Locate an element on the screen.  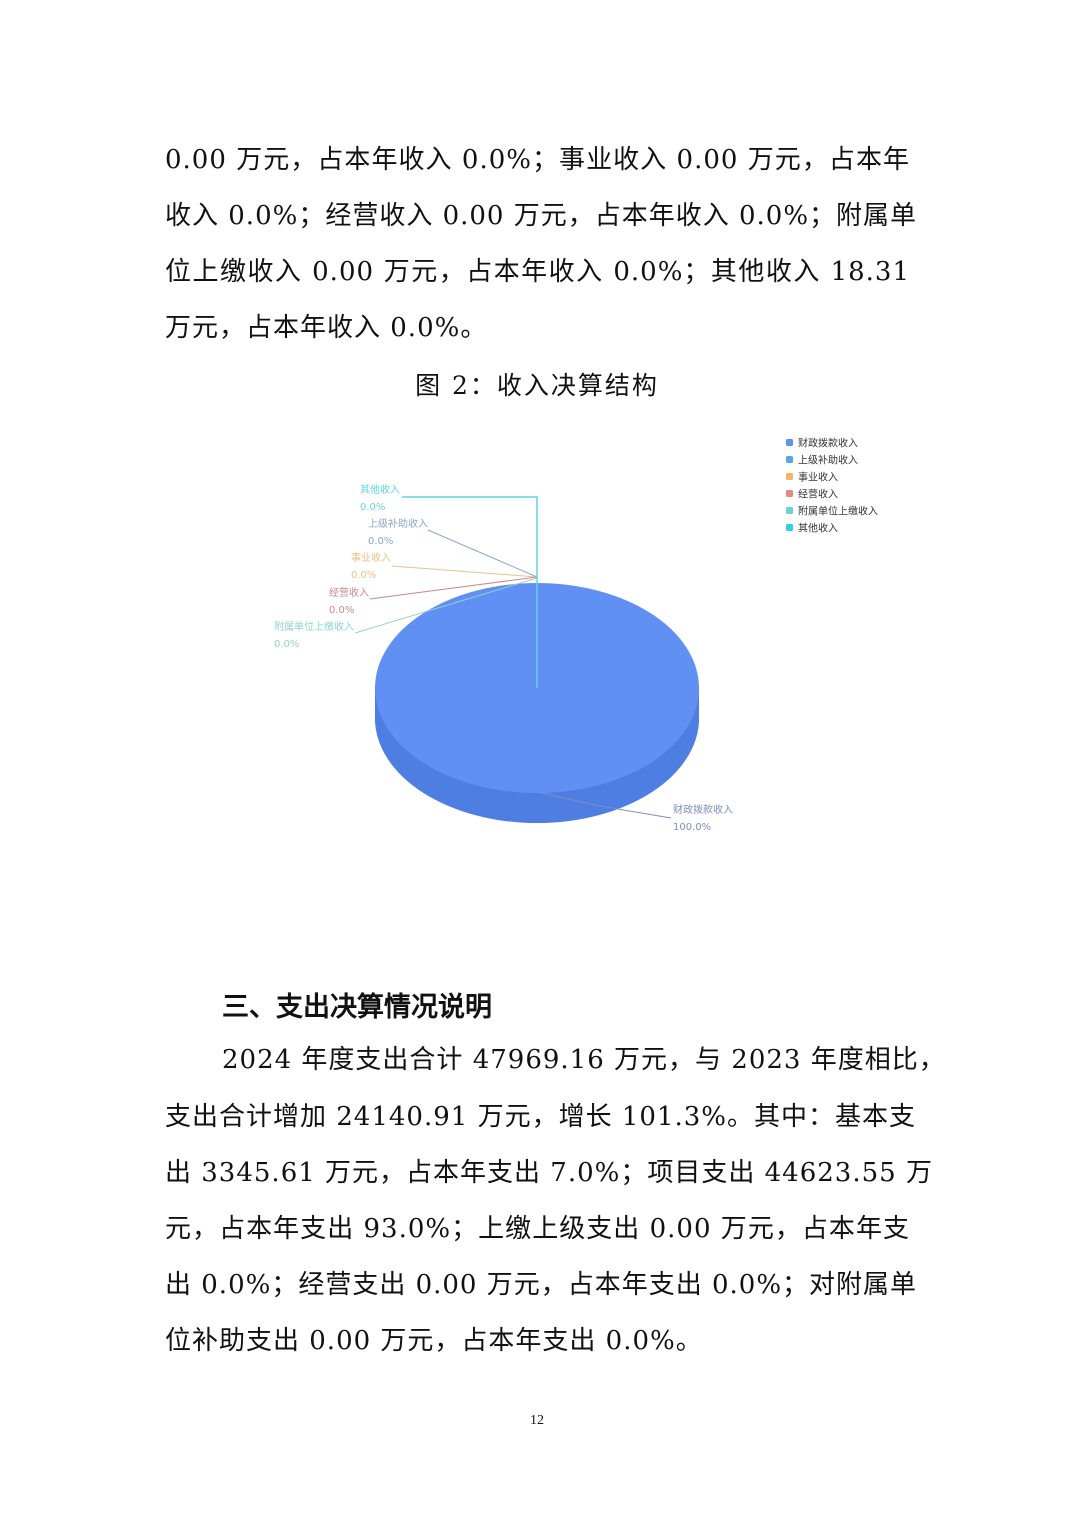
text-line: 位补助支出 0.00 万元，占本年支出 0.0%。 is located at coordinates (434, 1341).